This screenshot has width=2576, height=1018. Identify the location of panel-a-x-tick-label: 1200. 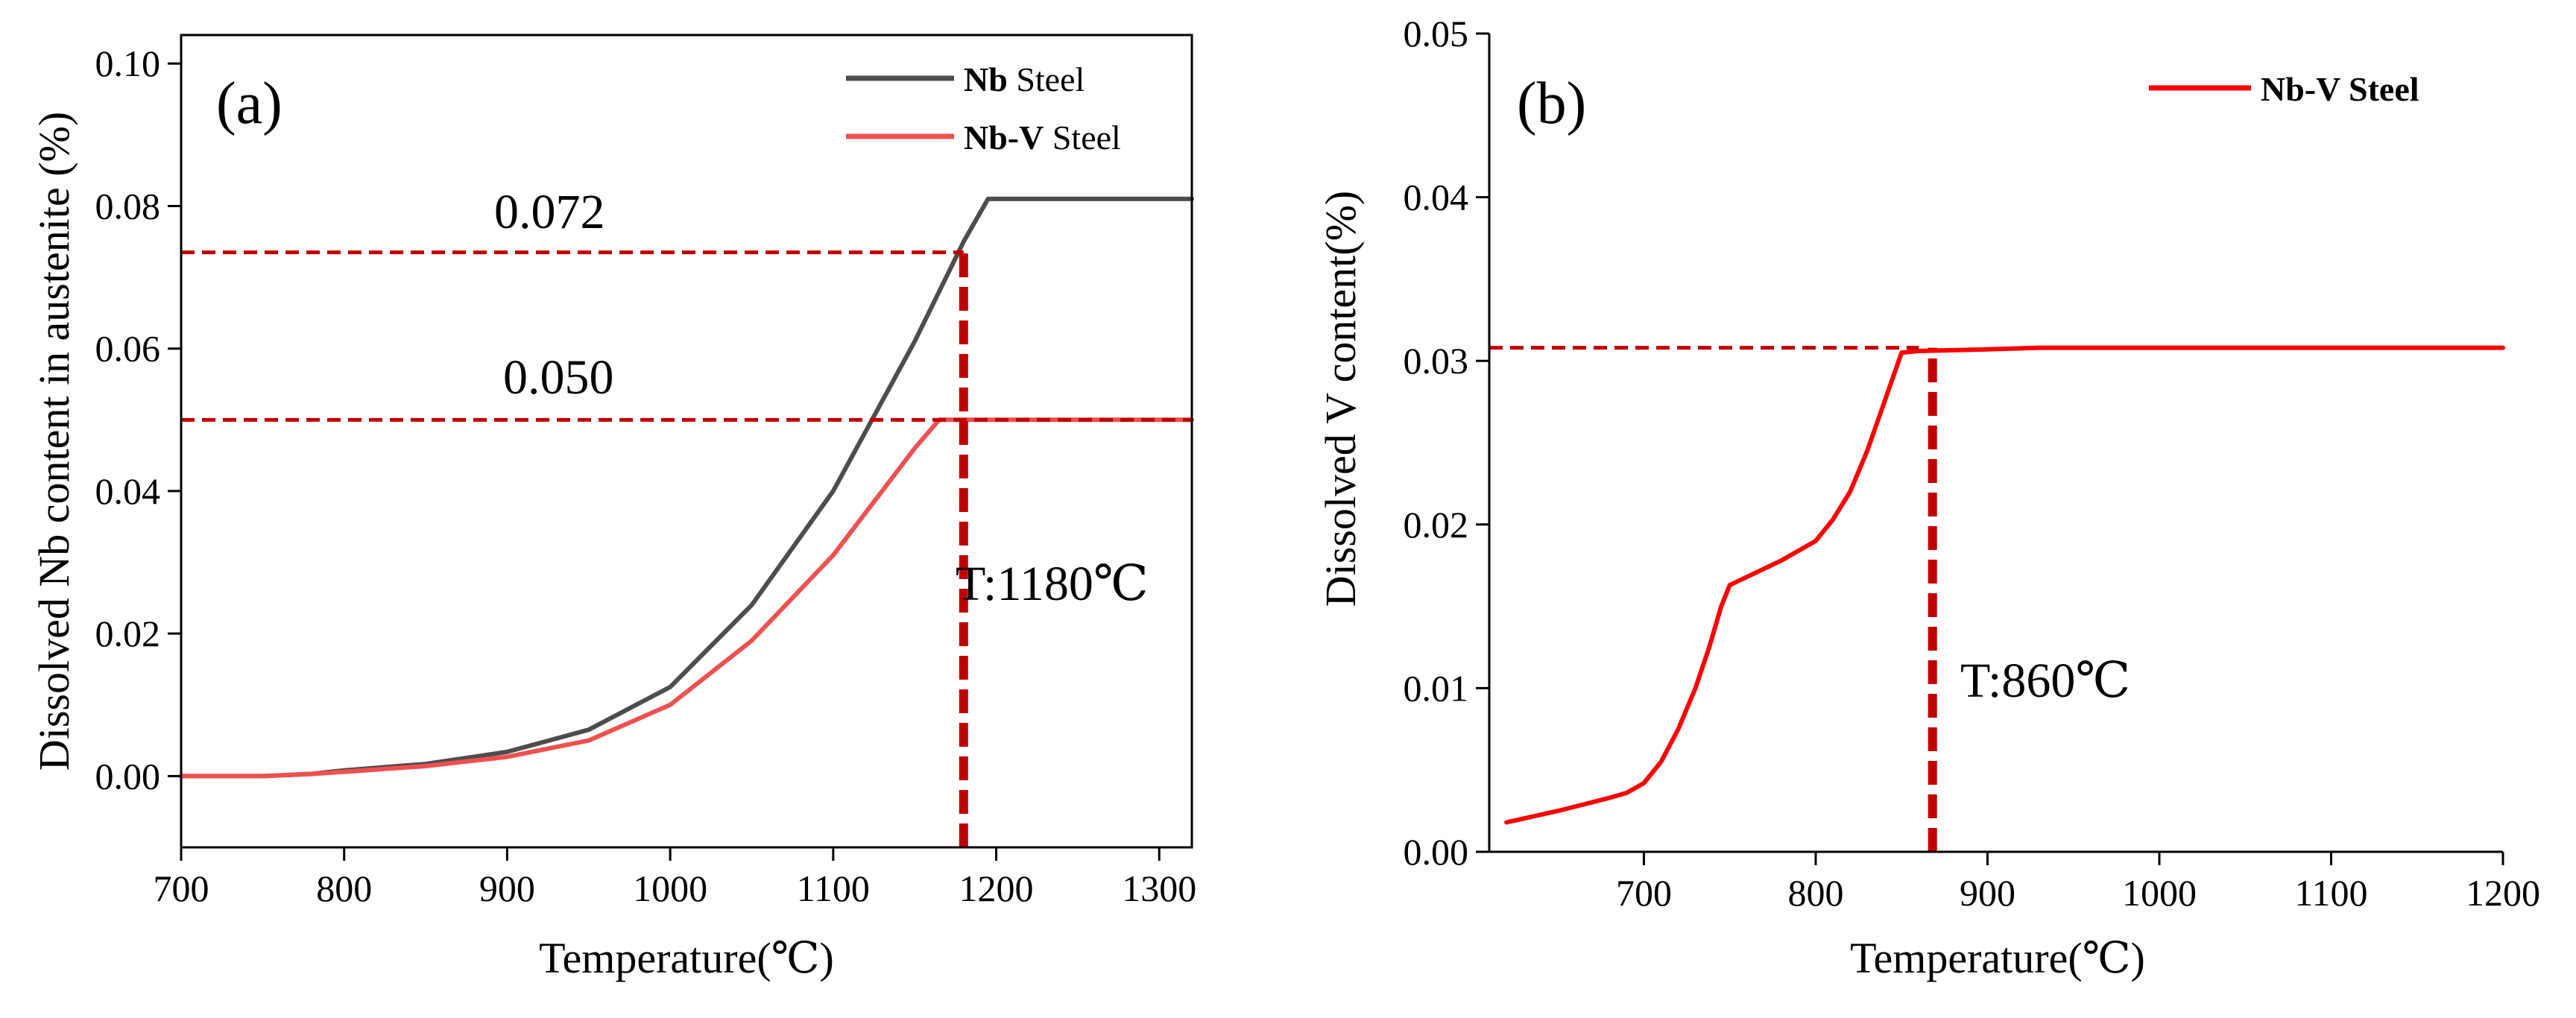
(996, 888).